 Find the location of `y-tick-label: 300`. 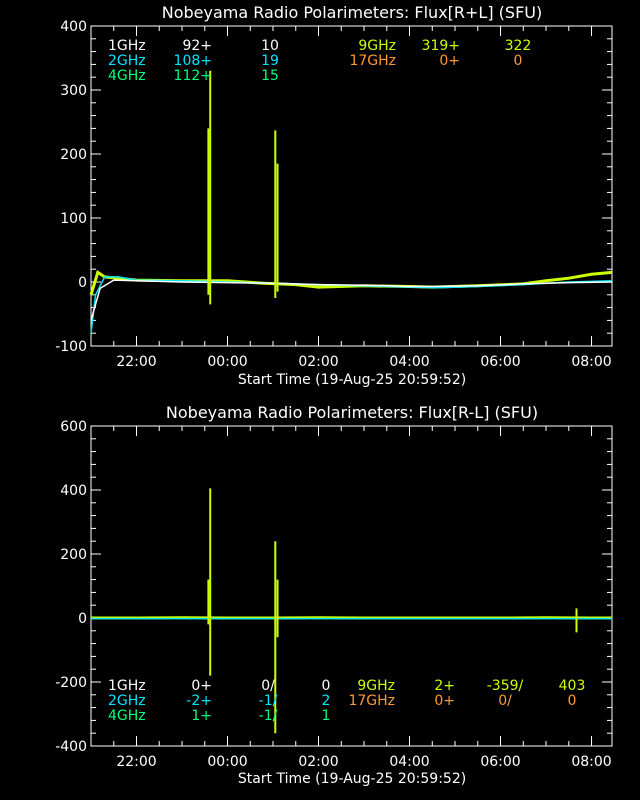

y-tick-label: 300 is located at coordinates (73, 91).